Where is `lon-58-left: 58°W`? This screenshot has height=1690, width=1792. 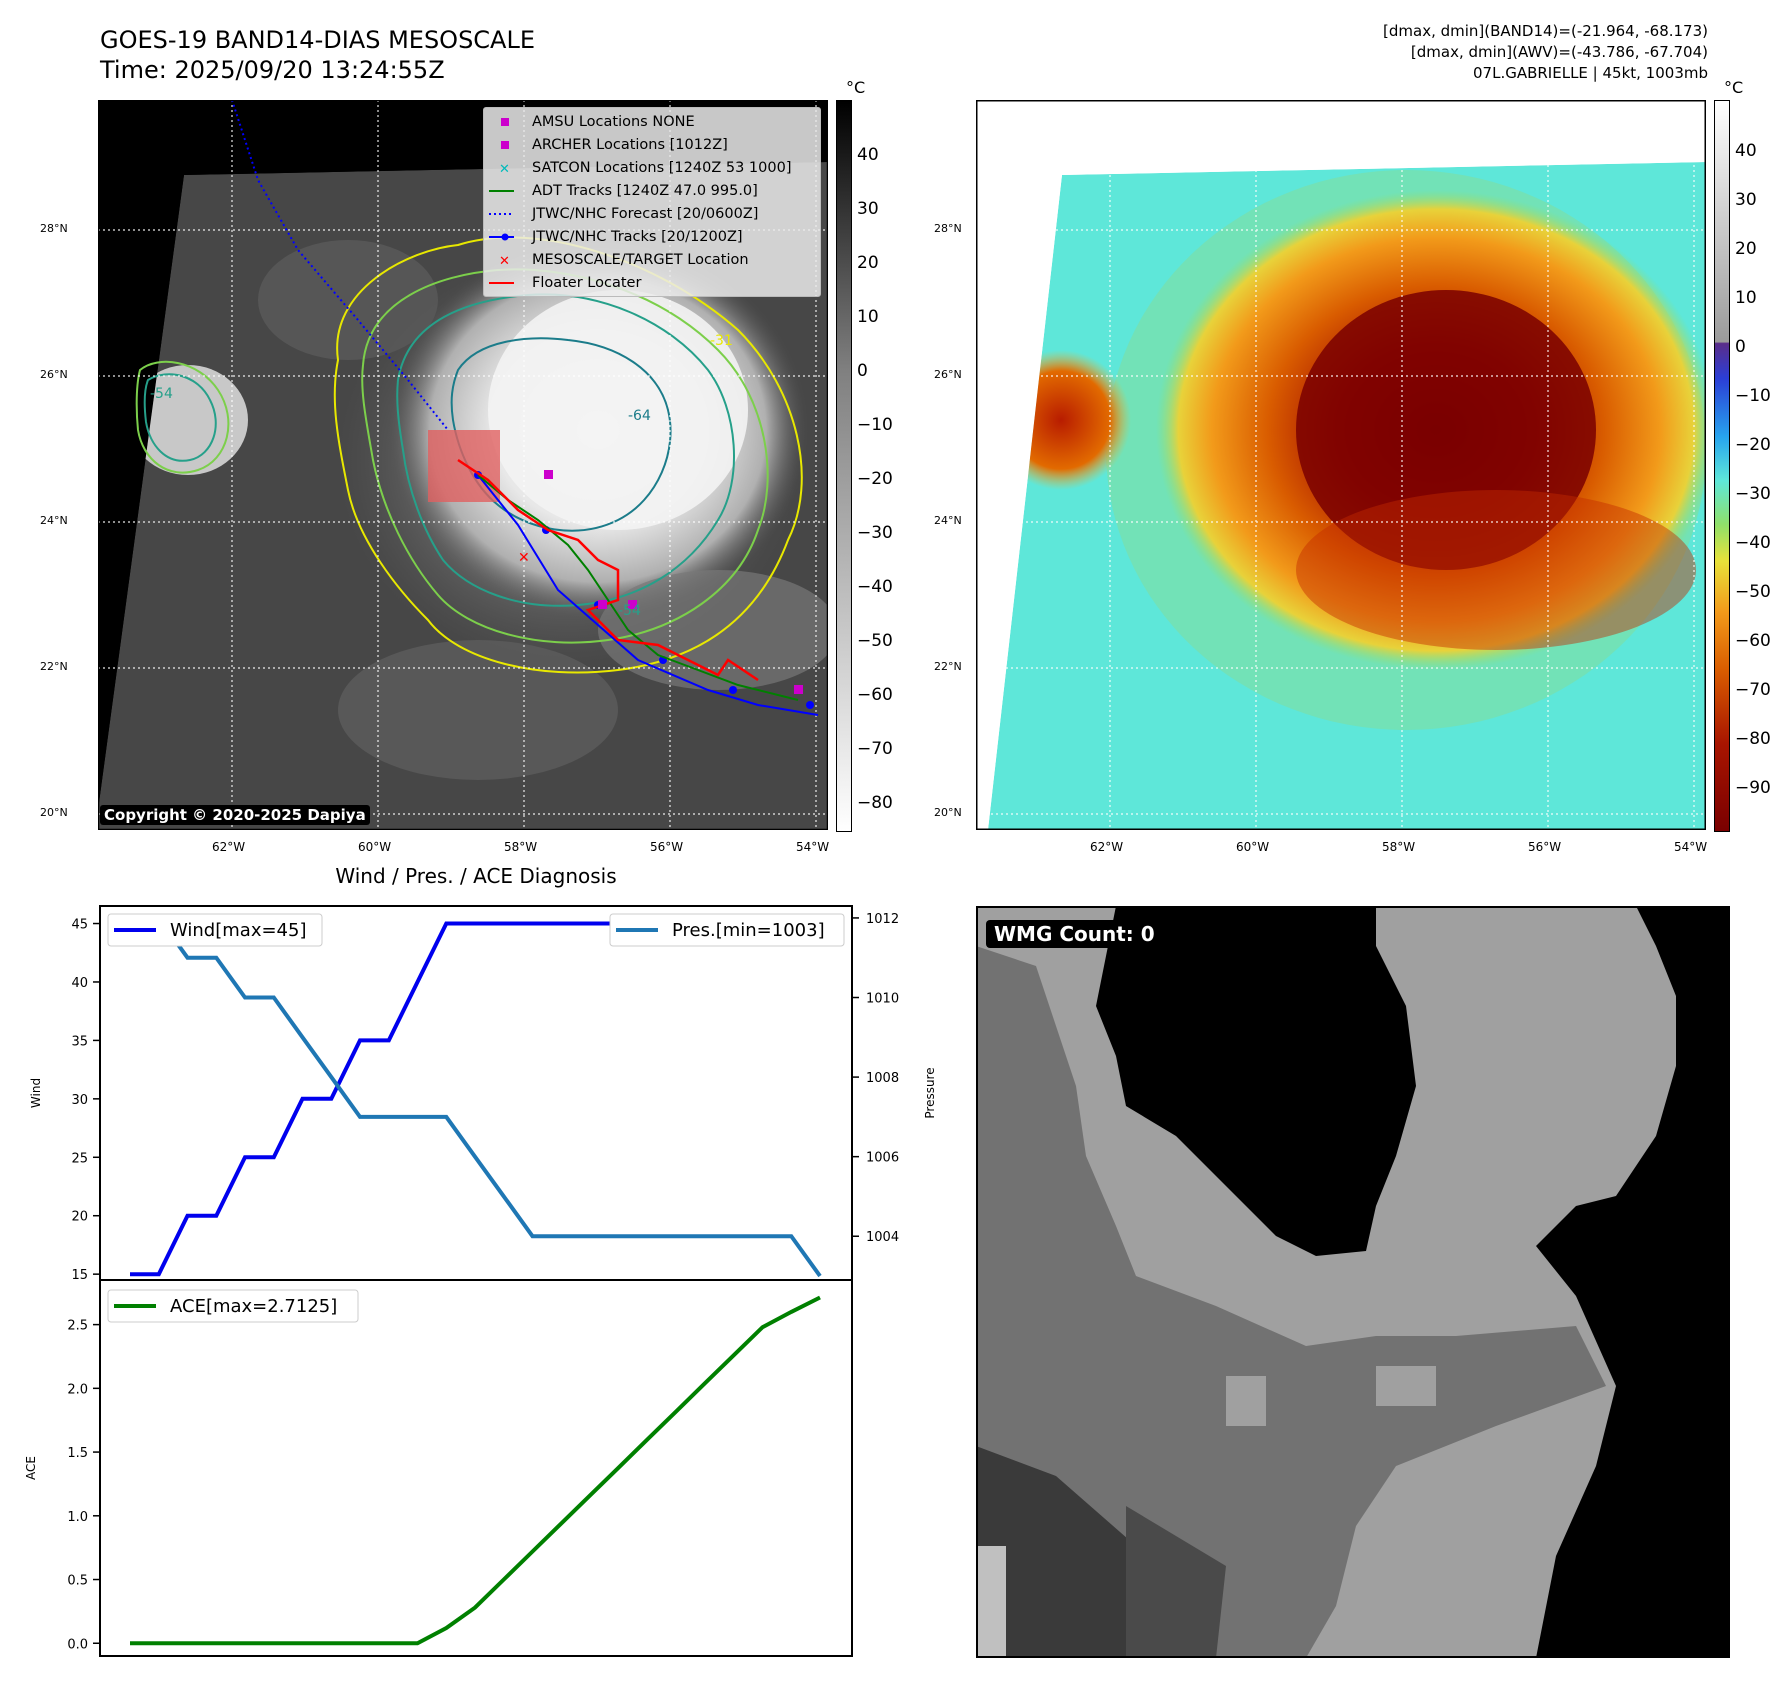
lon-58-left: 58°W is located at coordinates (521, 847).